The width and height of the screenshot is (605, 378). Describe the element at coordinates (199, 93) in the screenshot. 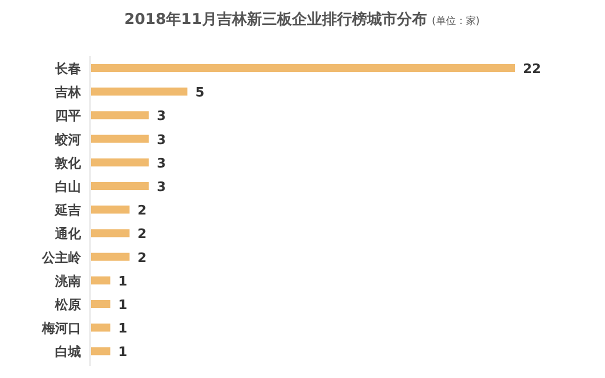

I see `data-label: 5` at that location.